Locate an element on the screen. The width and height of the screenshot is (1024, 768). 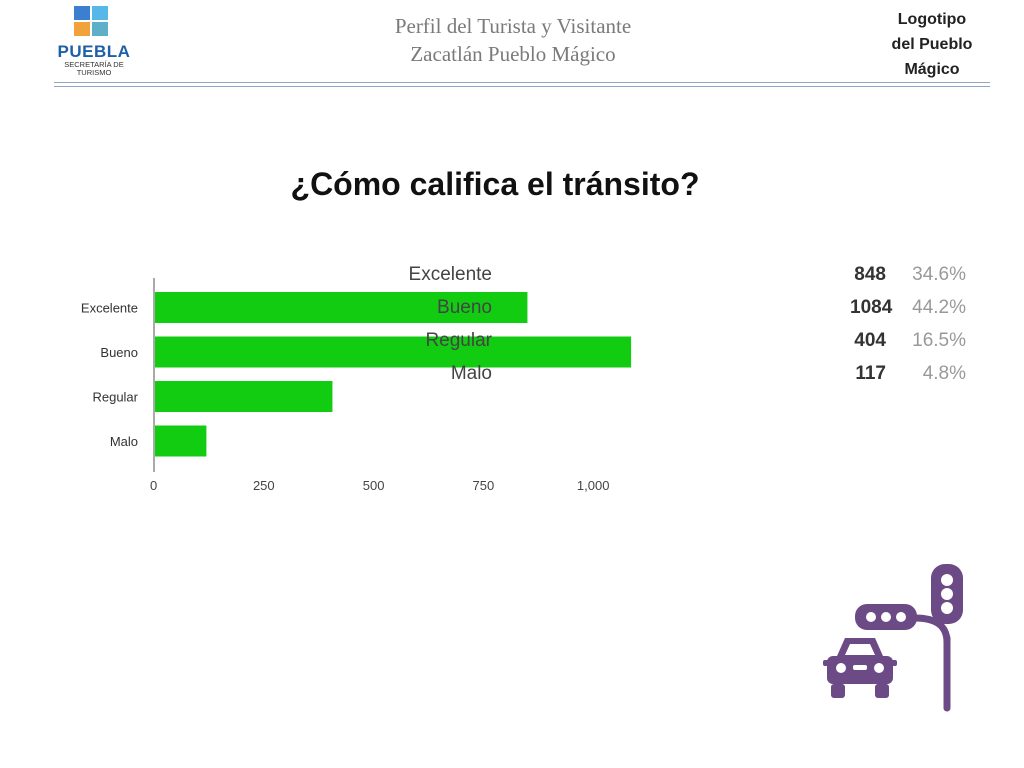
summary-percent: 44.2% is located at coordinates (939, 307).